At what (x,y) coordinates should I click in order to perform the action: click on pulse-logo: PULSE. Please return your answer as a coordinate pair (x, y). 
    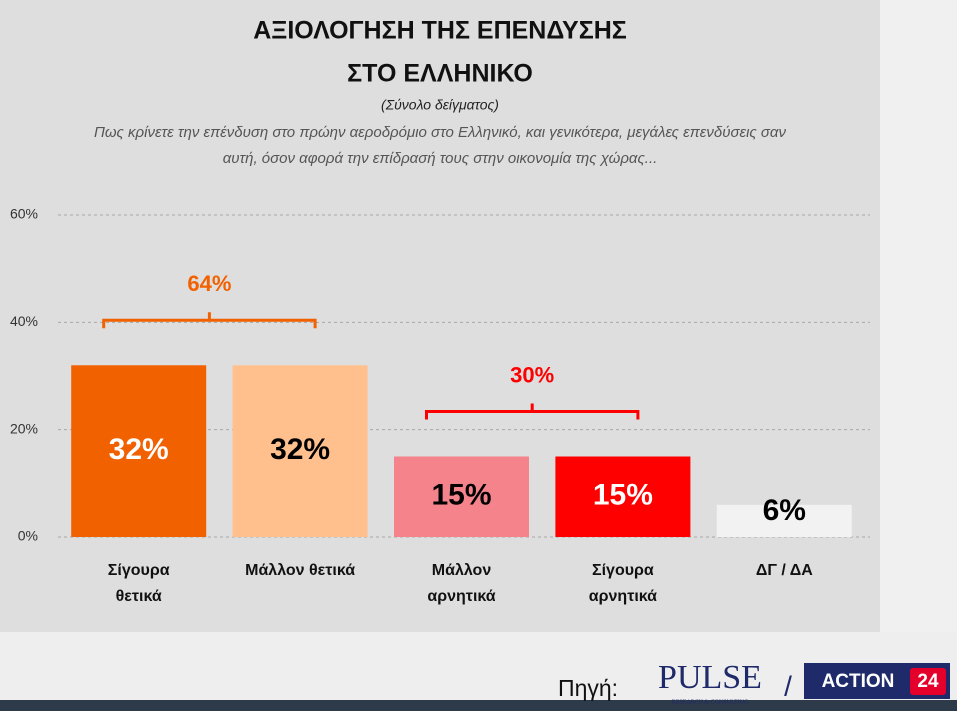
    Looking at the image, I should click on (710, 677).